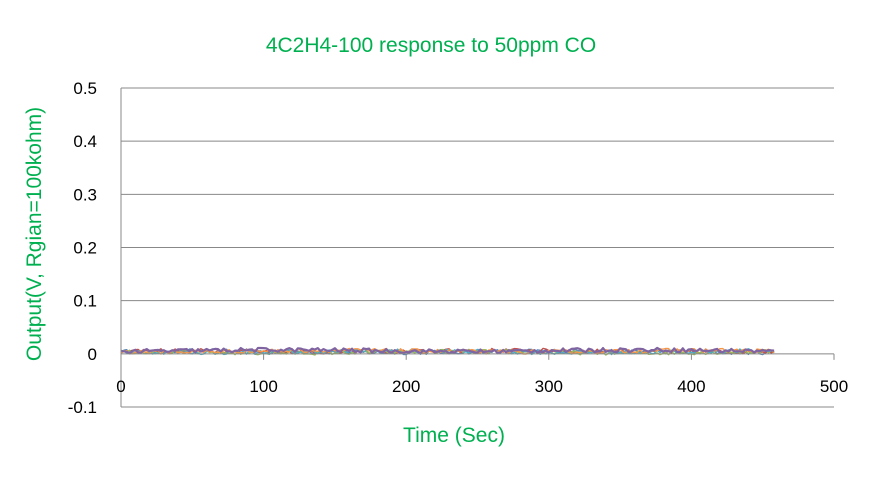  I want to click on y-tick-label: 0, so click(92, 354).